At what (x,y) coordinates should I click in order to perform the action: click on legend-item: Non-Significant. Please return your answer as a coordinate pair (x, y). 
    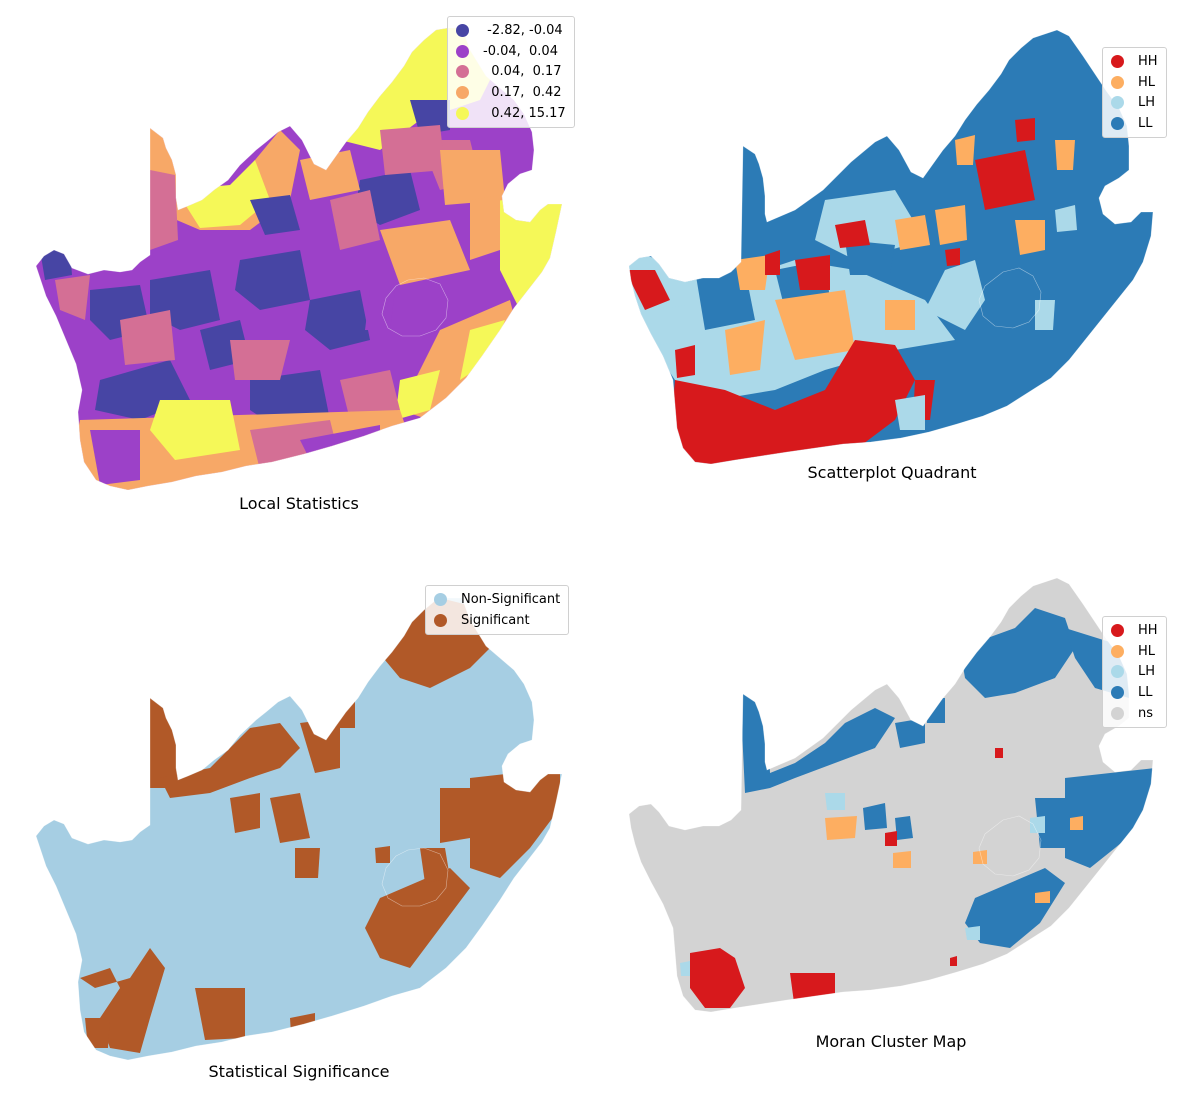
    Looking at the image, I should click on (497, 599).